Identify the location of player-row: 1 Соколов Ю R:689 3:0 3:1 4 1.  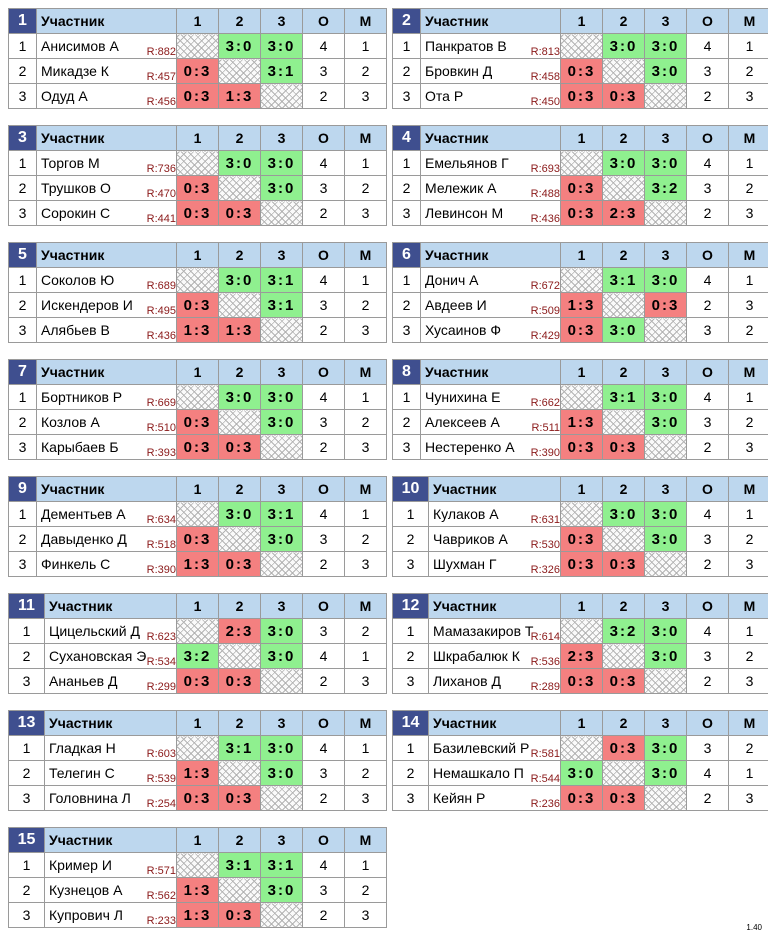
(197, 280).